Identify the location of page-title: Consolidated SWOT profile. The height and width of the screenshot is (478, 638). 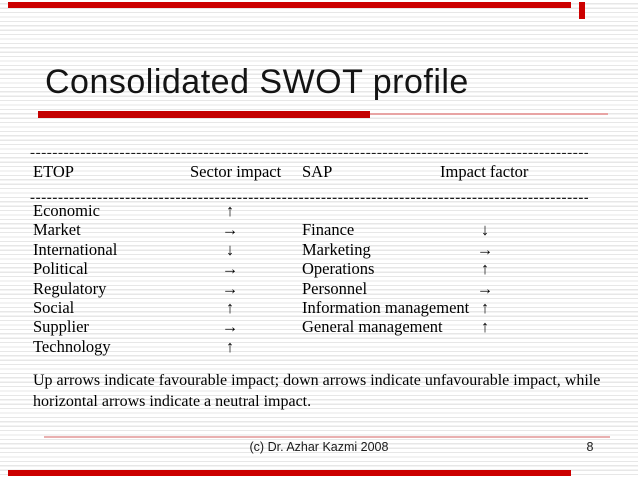
(257, 82).